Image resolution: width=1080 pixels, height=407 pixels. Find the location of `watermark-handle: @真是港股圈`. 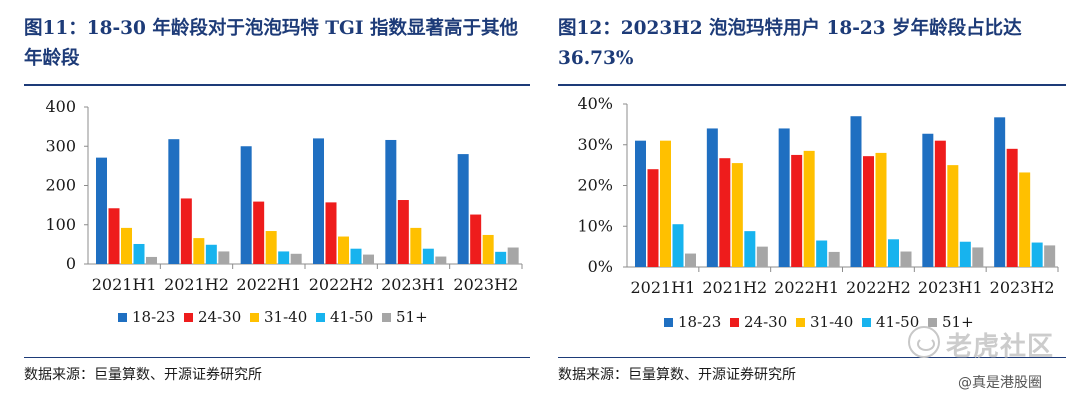

watermark-handle: @真是港股圈 is located at coordinates (1000, 383).